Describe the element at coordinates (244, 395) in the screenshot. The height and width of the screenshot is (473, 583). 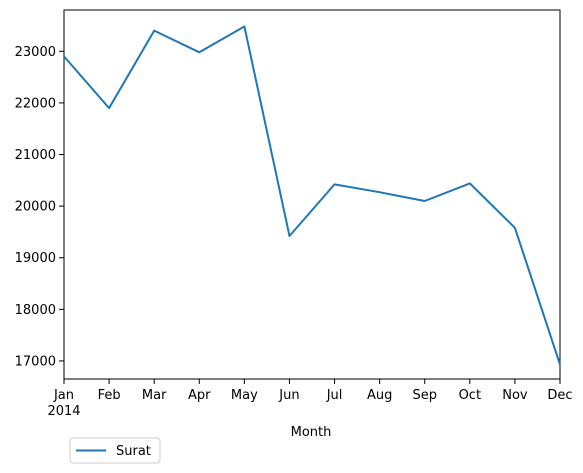
I see `x-tick-label: May` at that location.